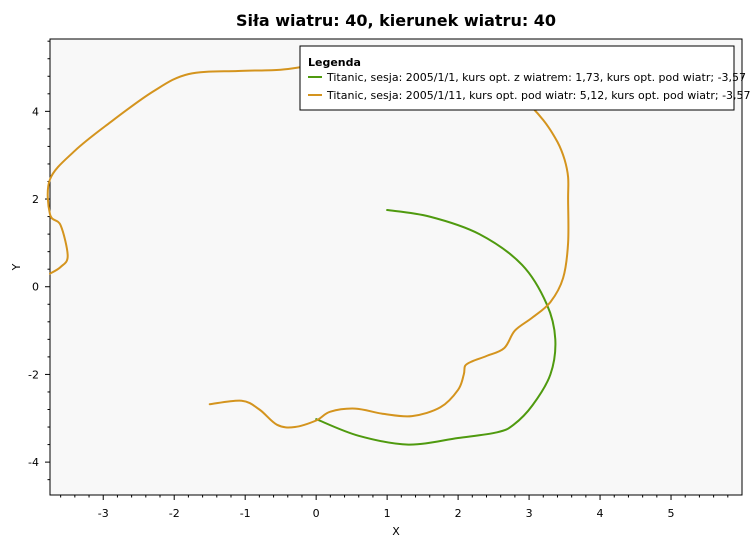 This screenshot has height=550, width=750. I want to click on x-tick-label: 1, so click(387, 513).